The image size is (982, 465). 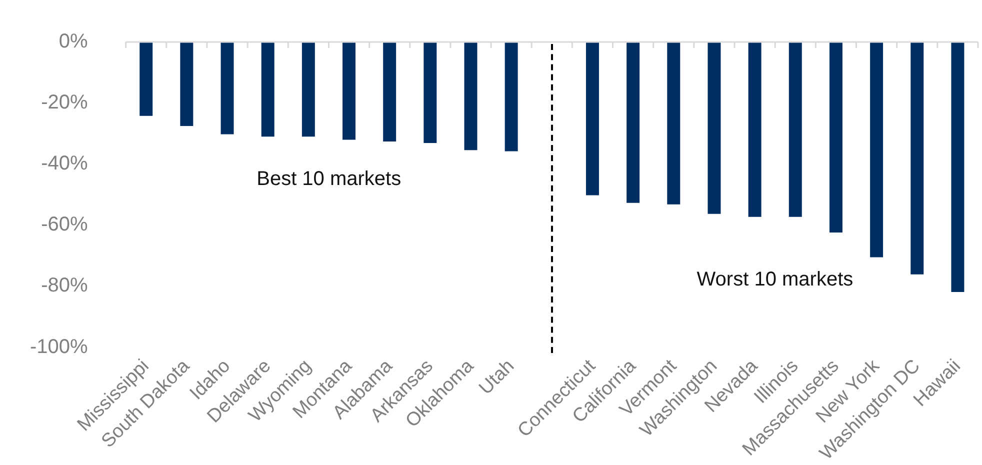 What do you see at coordinates (329, 179) in the screenshot?
I see `annotation: Best 10 markets` at bounding box center [329, 179].